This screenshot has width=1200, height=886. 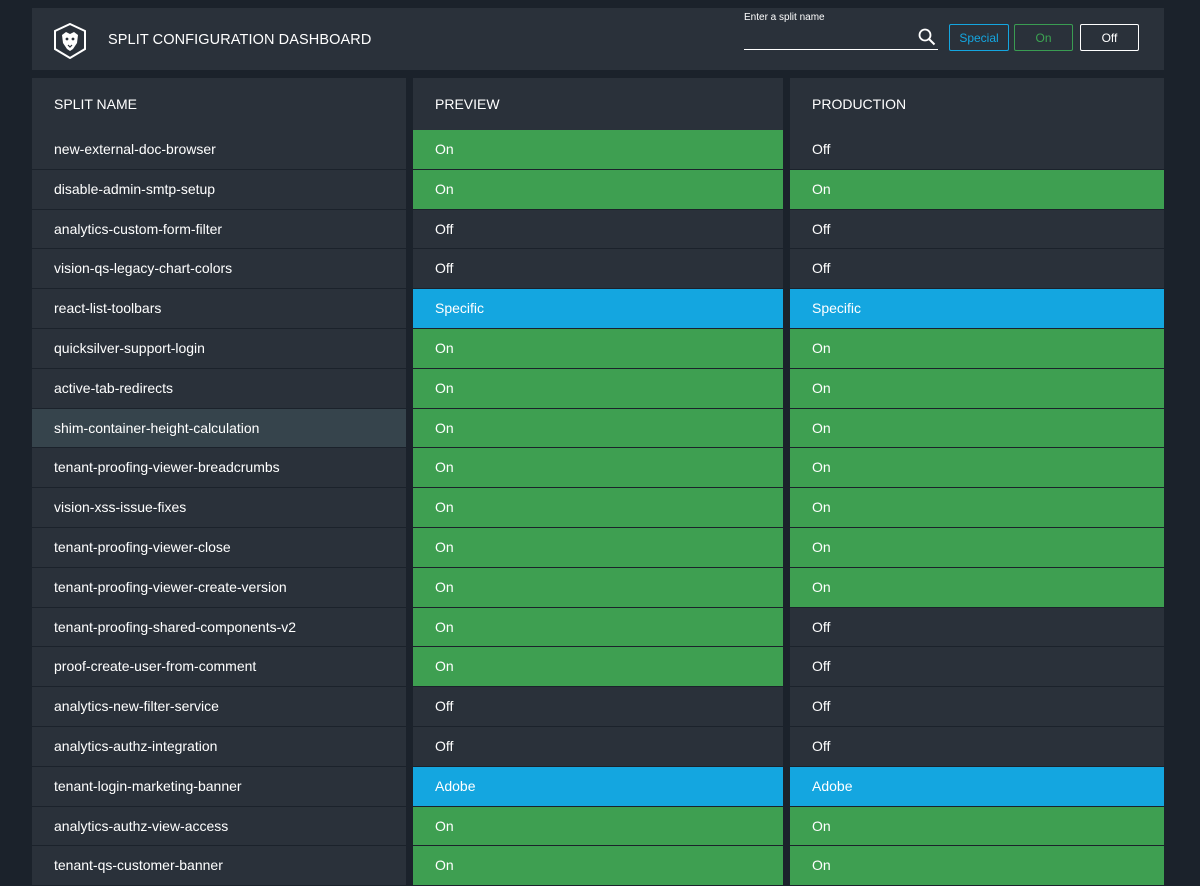 I want to click on table-row: active-tab-redirects On On, so click(x=600, y=388).